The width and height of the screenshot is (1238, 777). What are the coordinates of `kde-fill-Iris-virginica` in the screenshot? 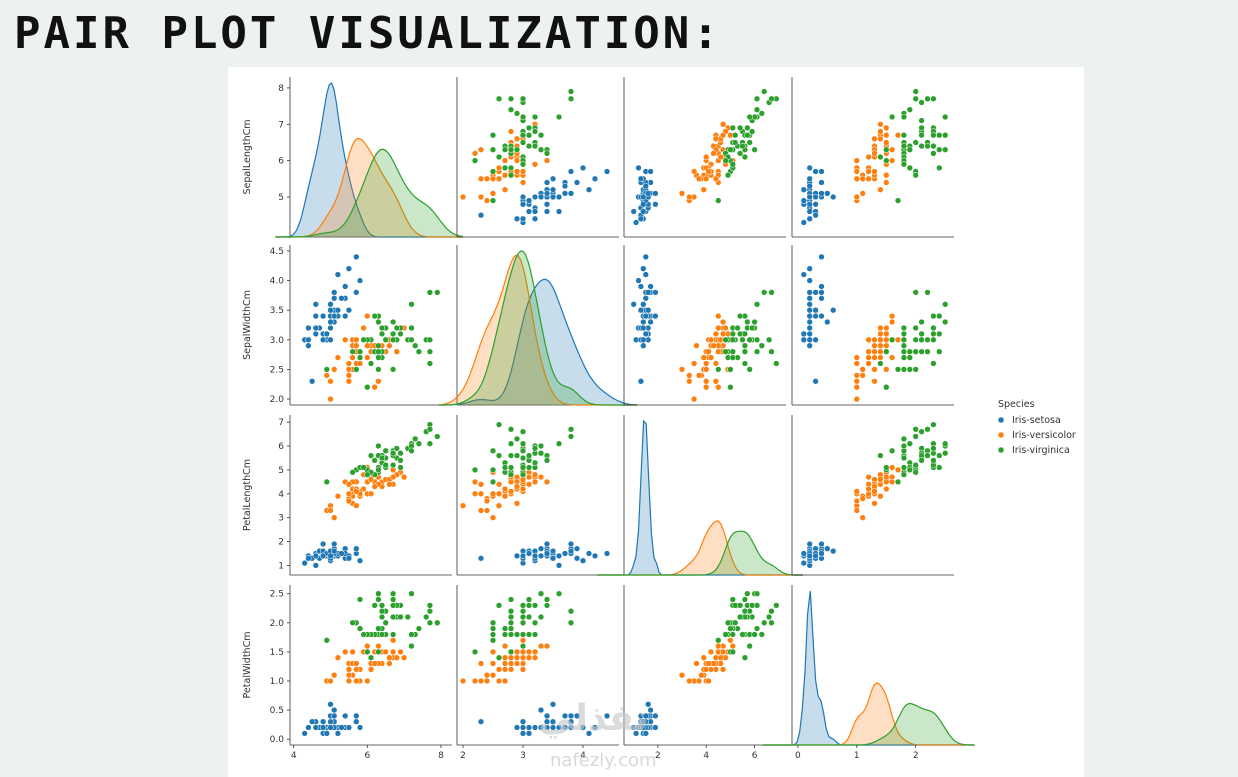 It's located at (868, 724).